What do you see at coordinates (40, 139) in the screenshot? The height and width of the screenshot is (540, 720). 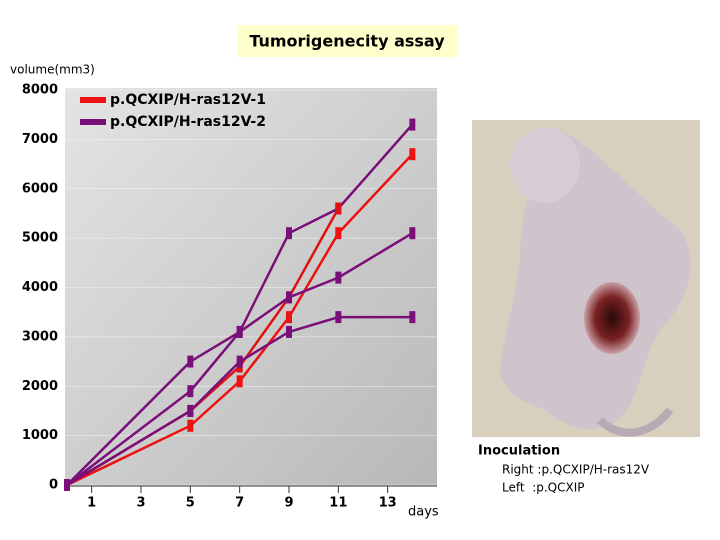 I see `y-tick-label: 7000` at bounding box center [40, 139].